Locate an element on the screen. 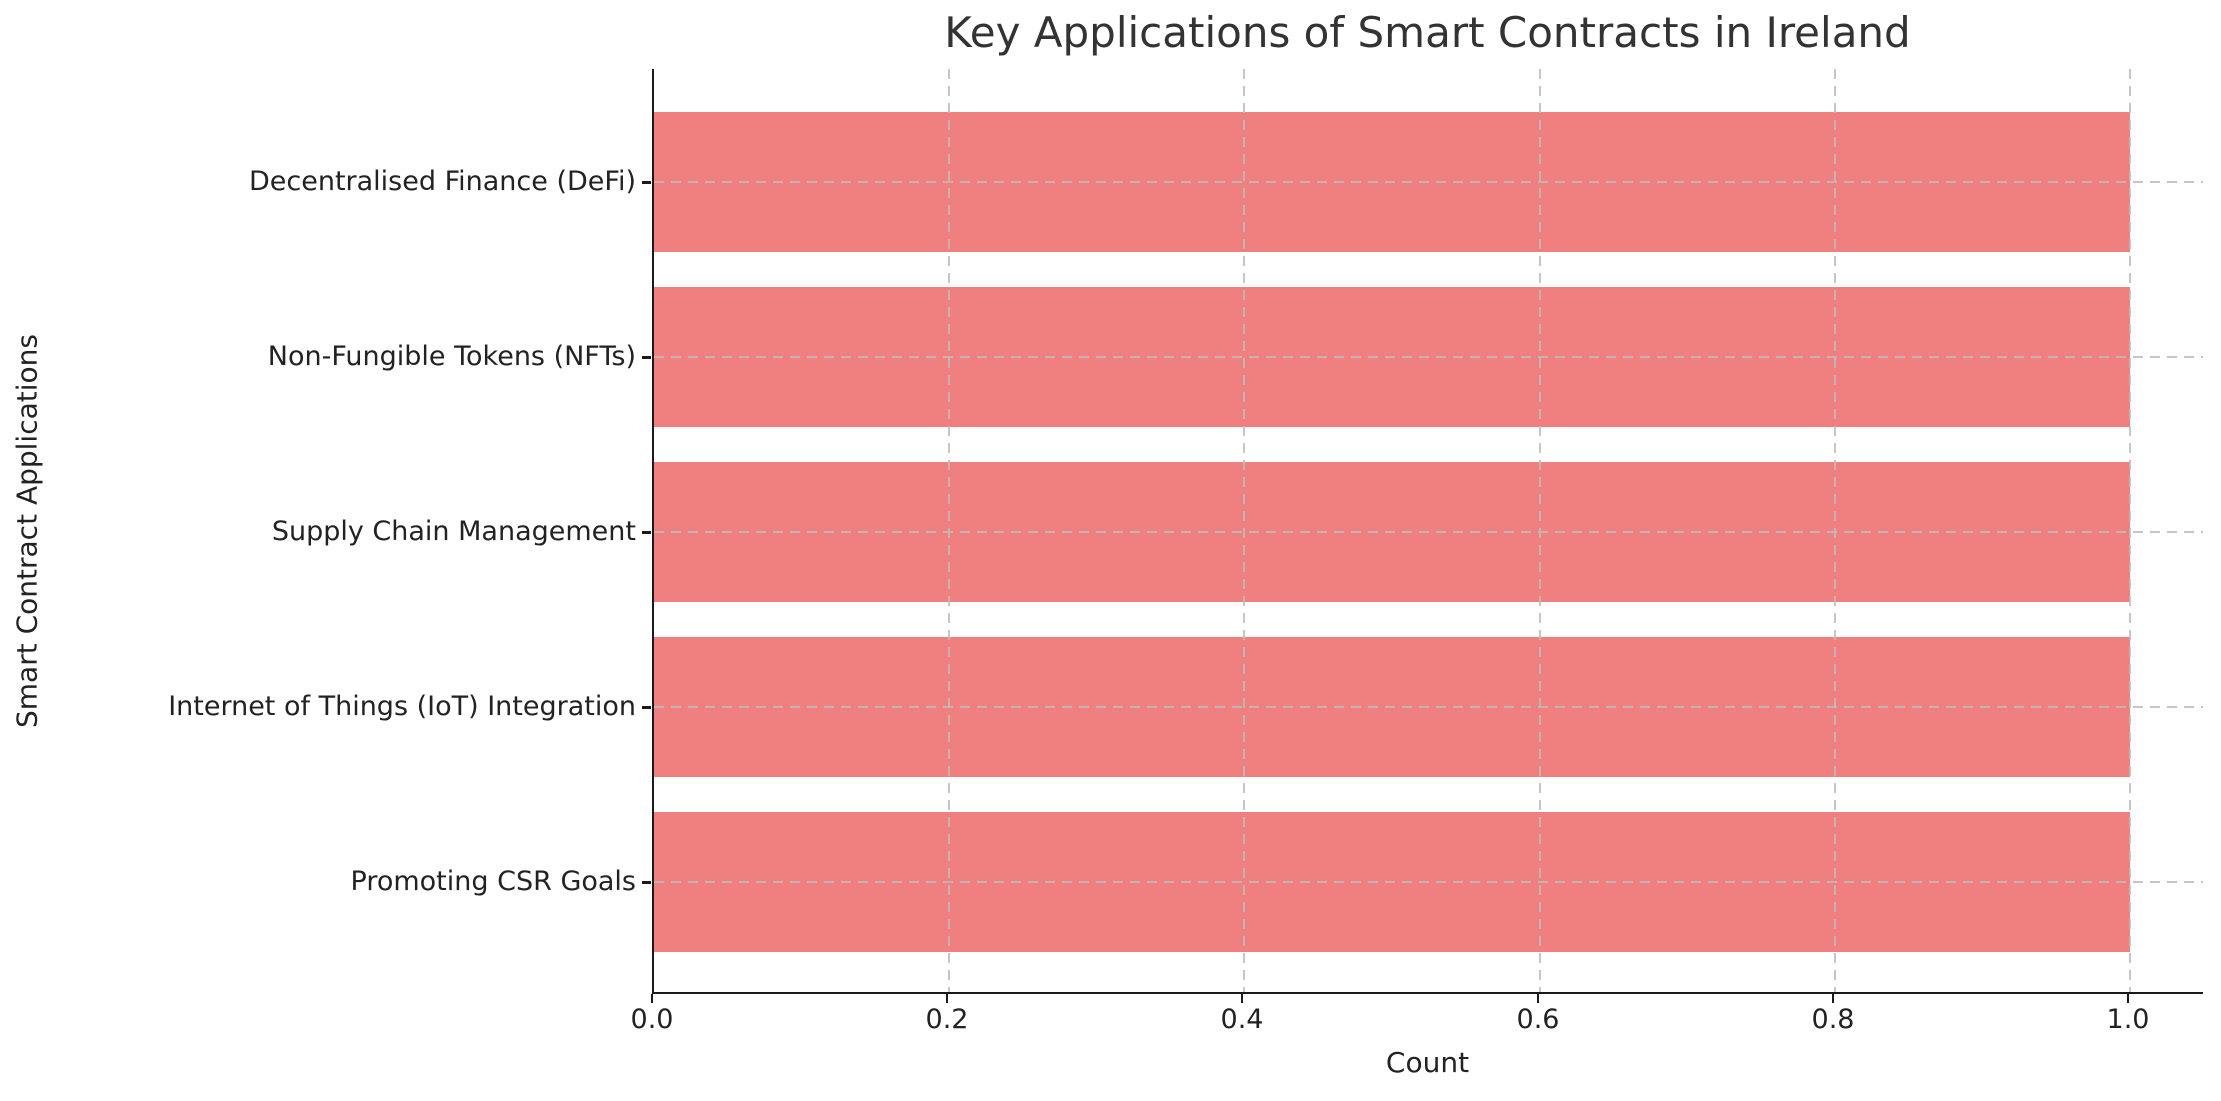  y-tick-label: Internet of Things (IoT) Integration is located at coordinates (402, 706).